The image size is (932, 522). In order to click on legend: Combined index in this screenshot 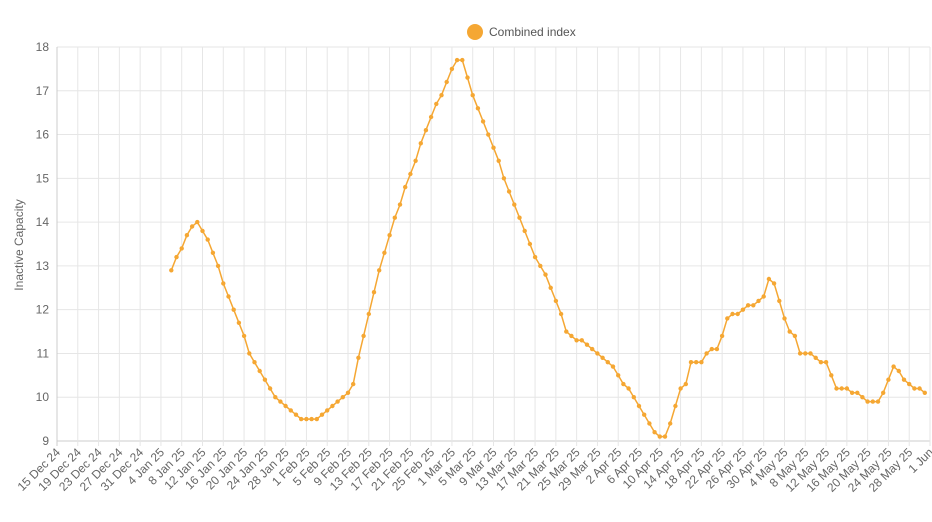, I will do `click(521, 32)`.